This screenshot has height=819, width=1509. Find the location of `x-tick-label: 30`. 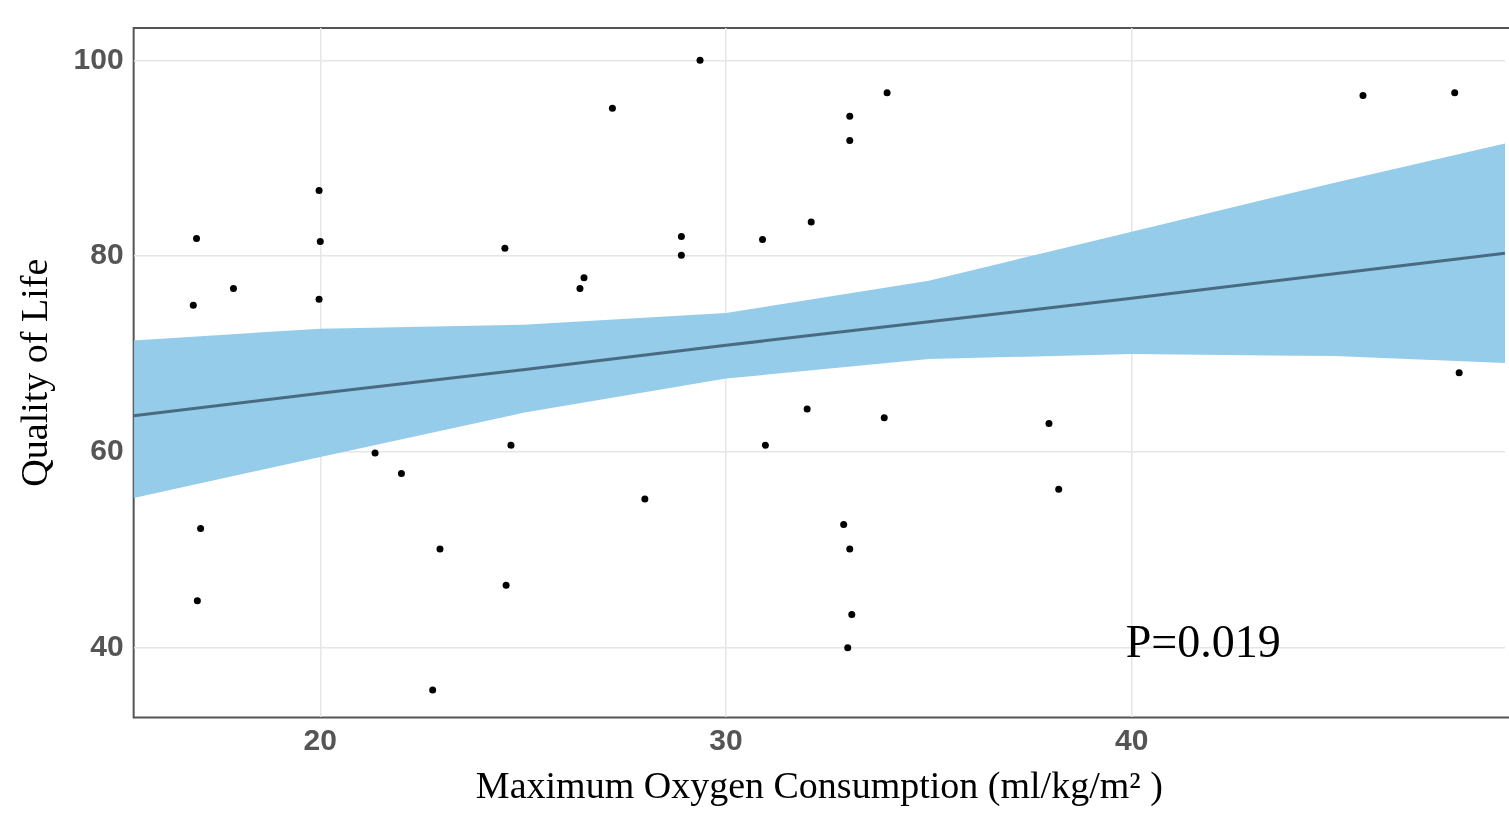

x-tick-label: 30 is located at coordinates (726, 739).